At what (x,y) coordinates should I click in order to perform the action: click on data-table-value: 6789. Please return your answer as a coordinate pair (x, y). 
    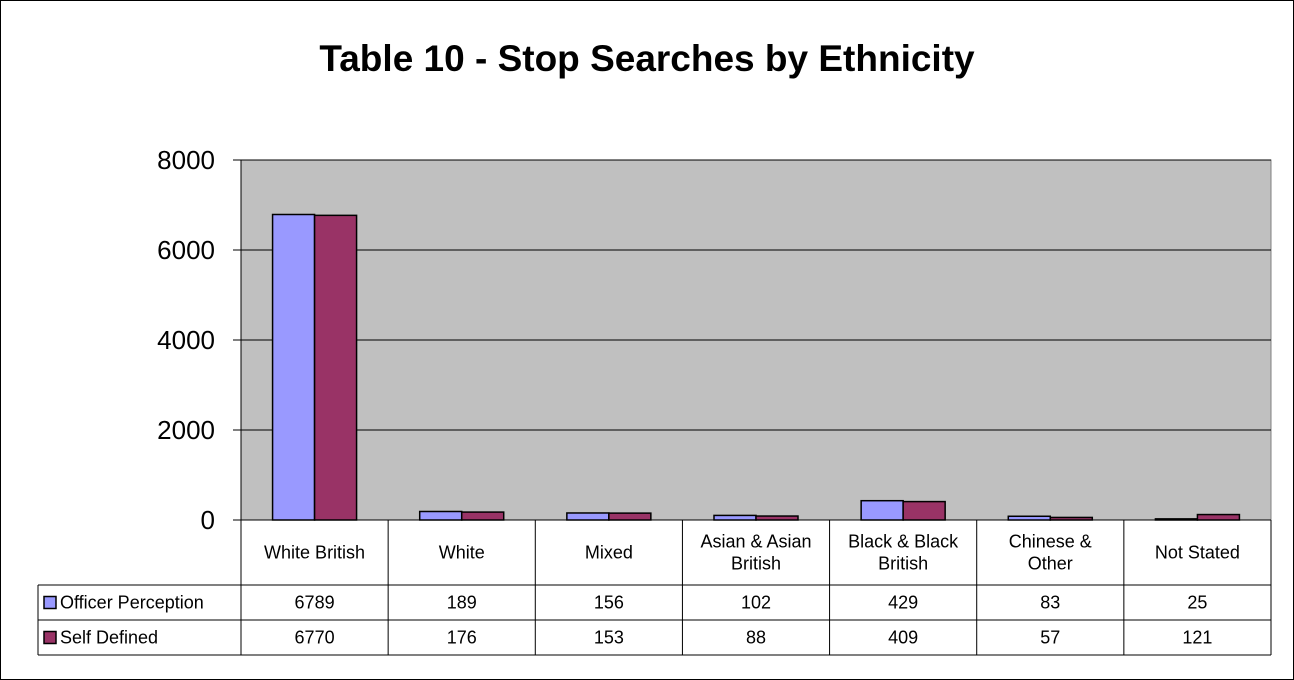
    Looking at the image, I should click on (315, 603).